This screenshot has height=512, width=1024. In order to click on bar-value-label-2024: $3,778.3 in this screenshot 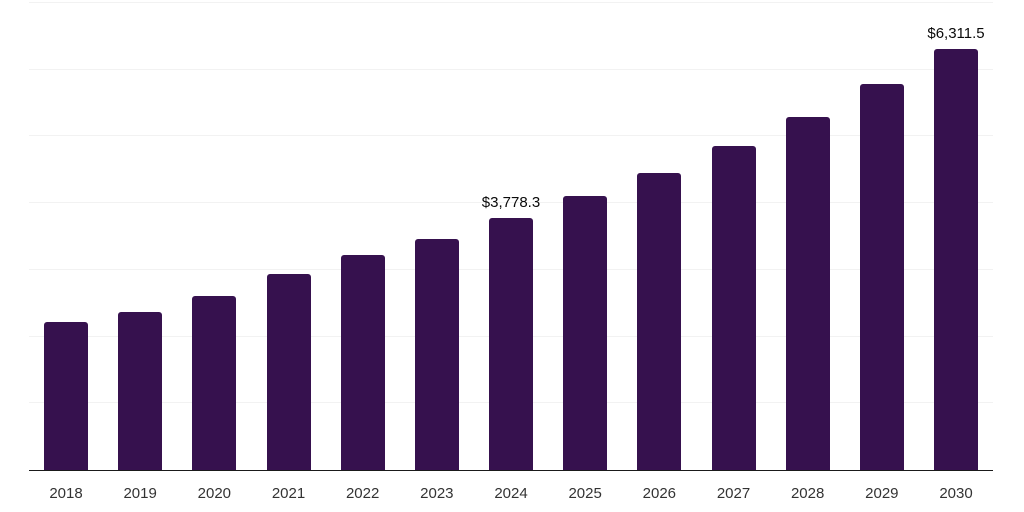, I will do `click(511, 202)`.